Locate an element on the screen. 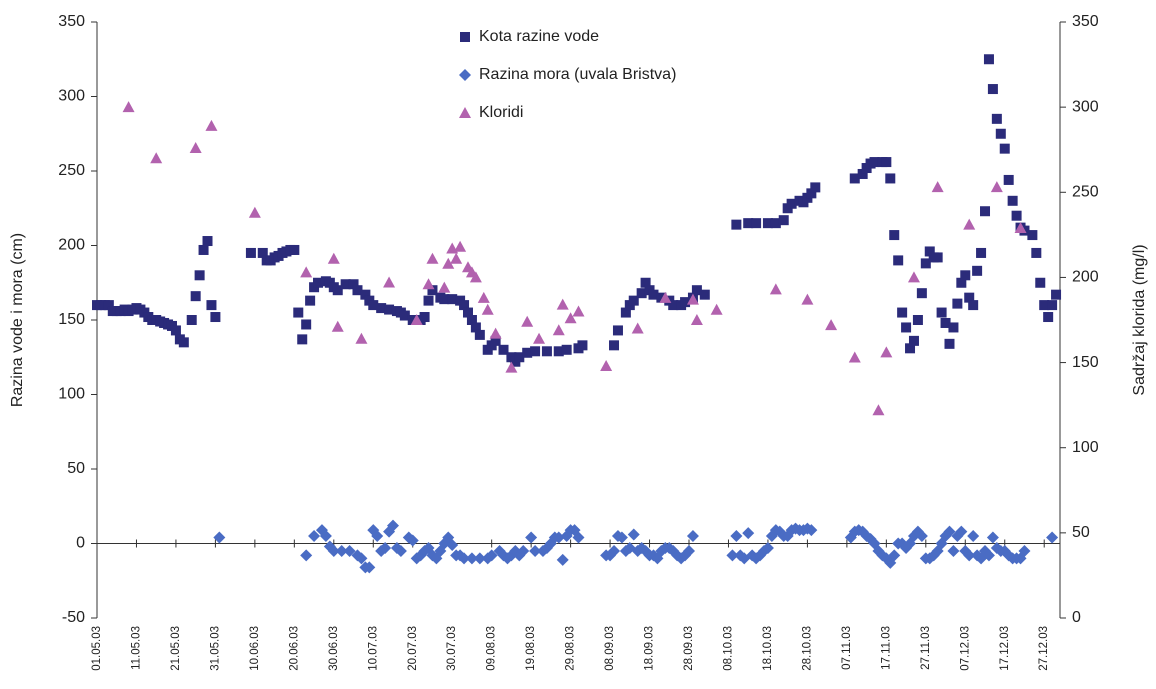 The width and height of the screenshot is (1156, 689). x-tick-label: 27.12.03 is located at coordinates (1044, 648).